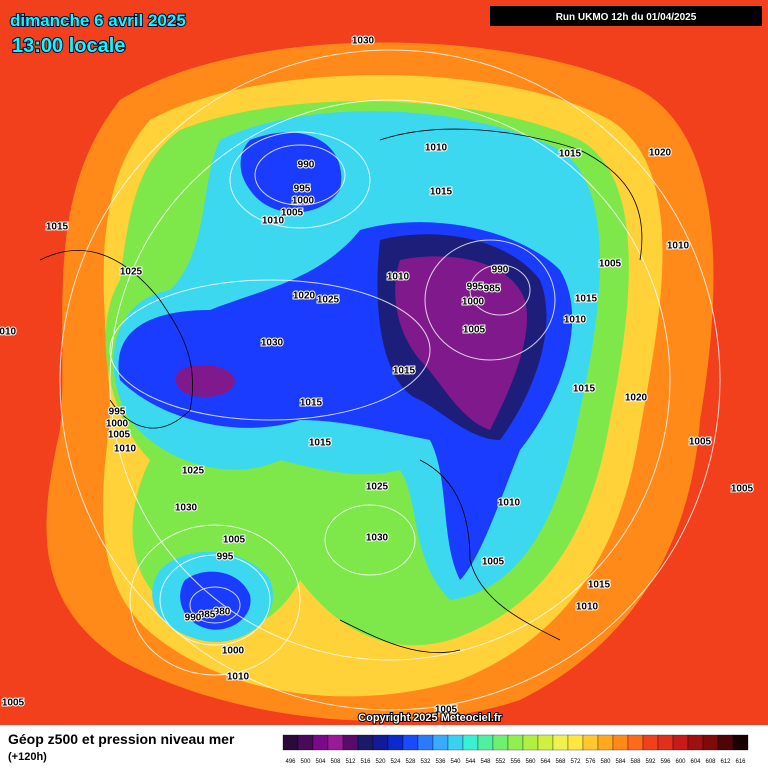  I want to click on legend-label: 528, so click(410, 762).